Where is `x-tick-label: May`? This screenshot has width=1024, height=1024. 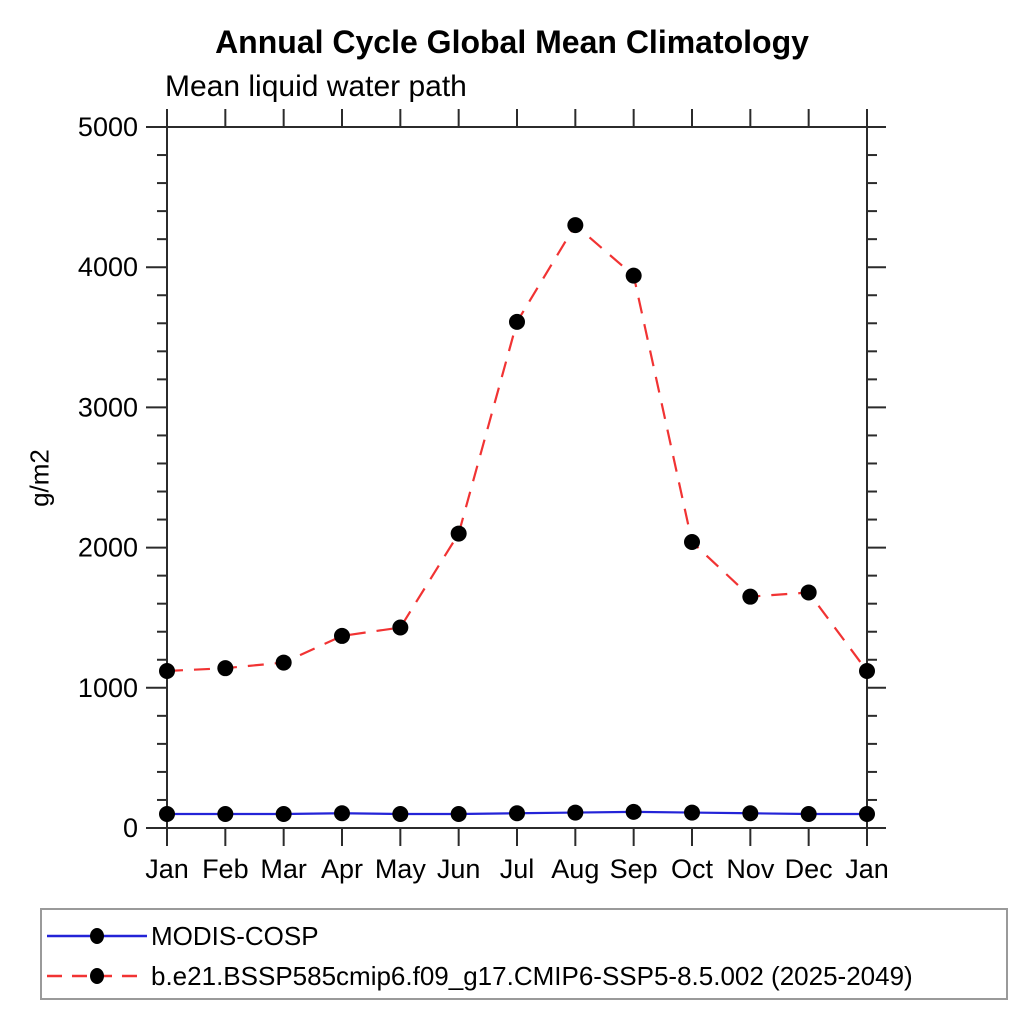 x-tick-label: May is located at coordinates (401, 869).